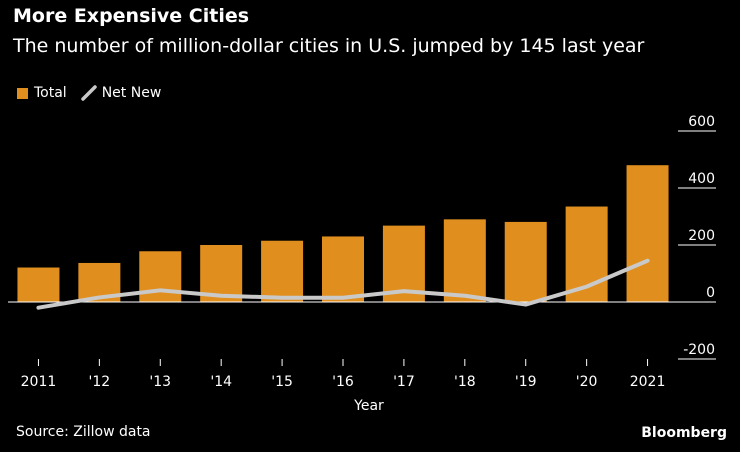 The image size is (740, 452). I want to click on legend: Total Net New, so click(96, 93).